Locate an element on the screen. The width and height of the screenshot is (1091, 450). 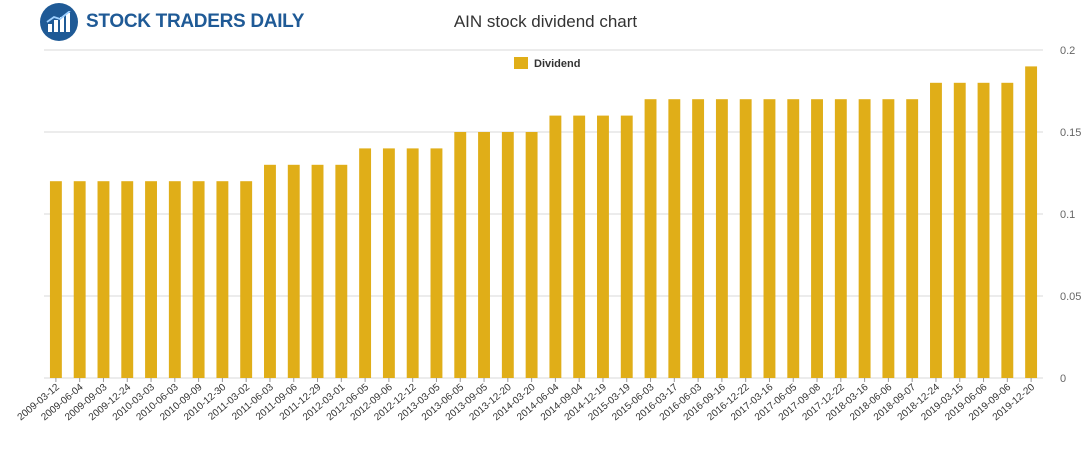
y-tick-label: 0.05 is located at coordinates (1070, 297).